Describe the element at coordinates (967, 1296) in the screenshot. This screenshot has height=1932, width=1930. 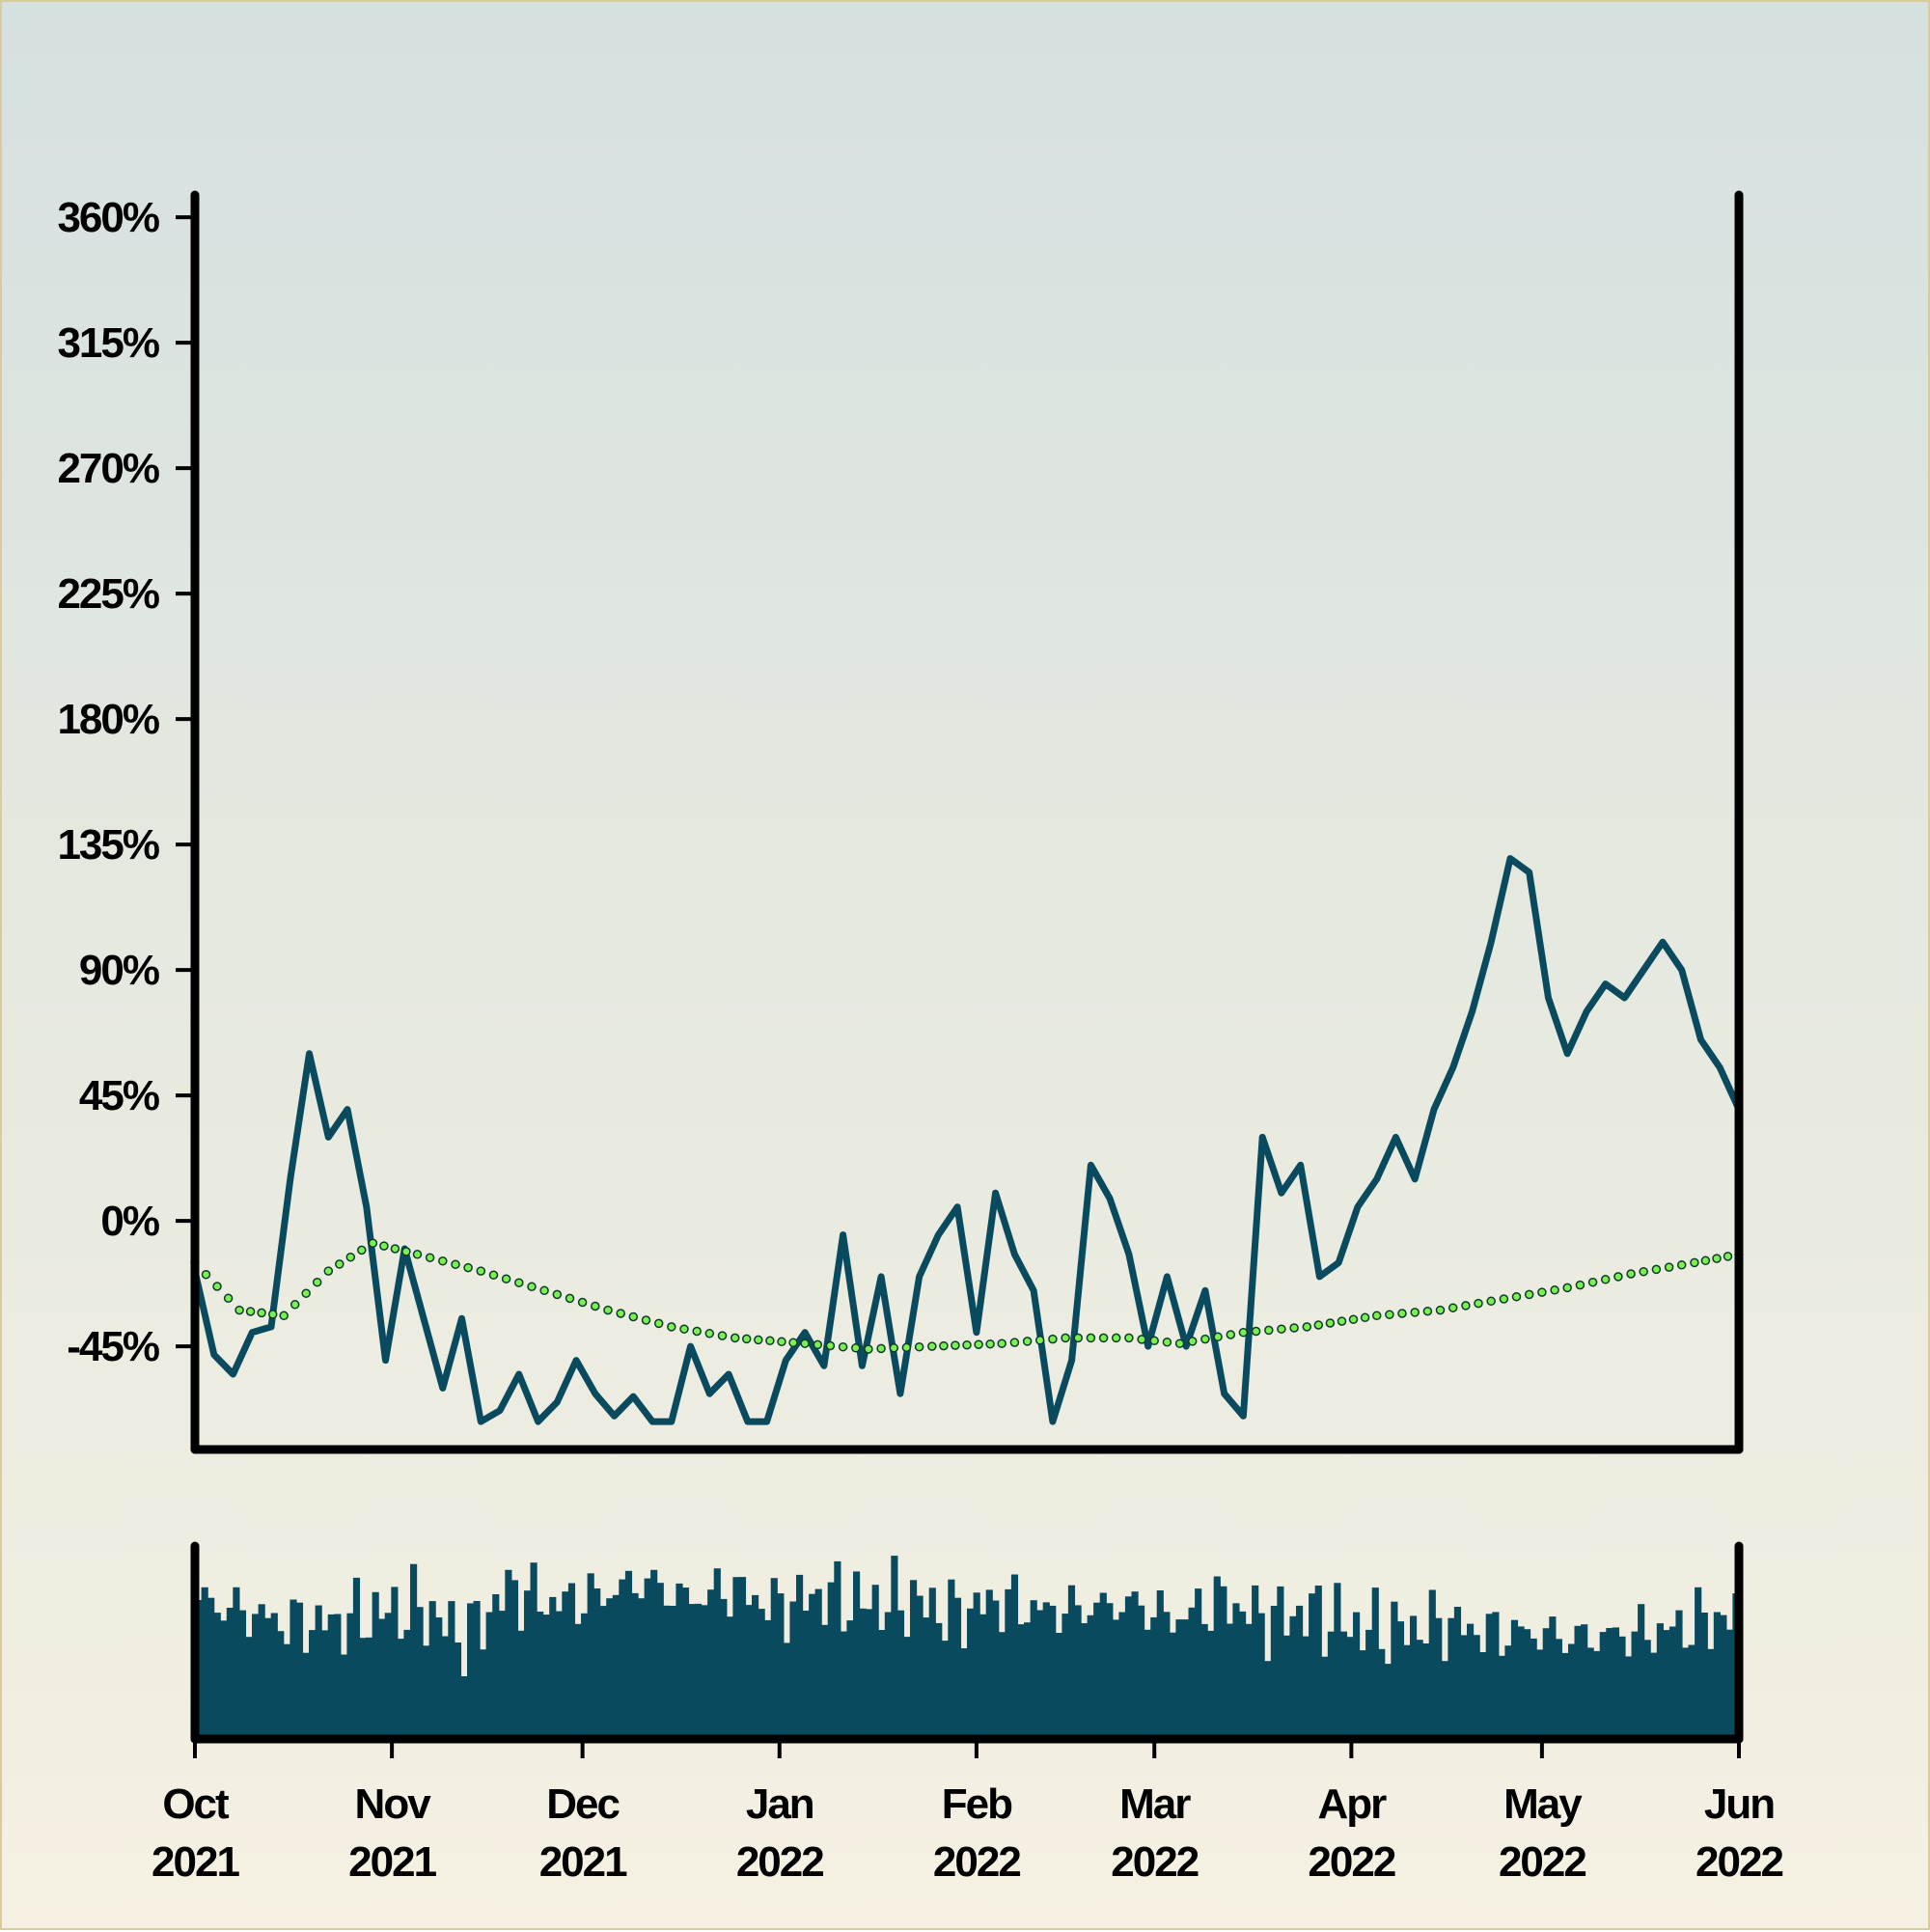
I see `average-series` at that location.